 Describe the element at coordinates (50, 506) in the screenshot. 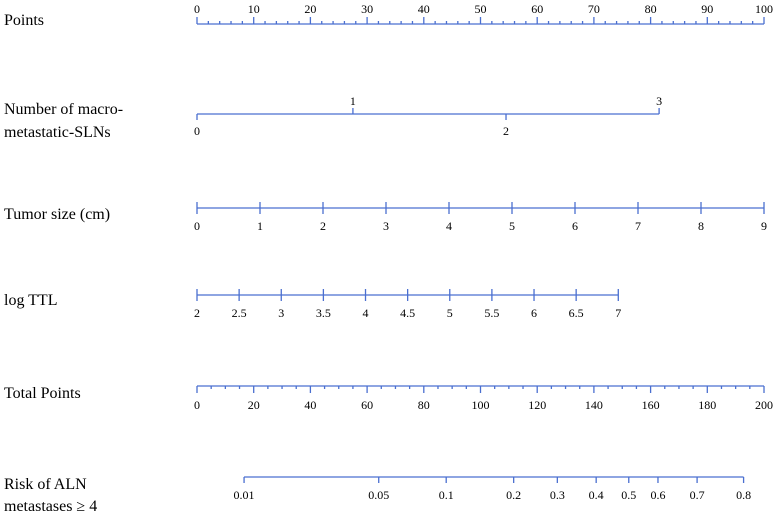

I see `row-label-risk-line2: metastases ≥ 4` at that location.